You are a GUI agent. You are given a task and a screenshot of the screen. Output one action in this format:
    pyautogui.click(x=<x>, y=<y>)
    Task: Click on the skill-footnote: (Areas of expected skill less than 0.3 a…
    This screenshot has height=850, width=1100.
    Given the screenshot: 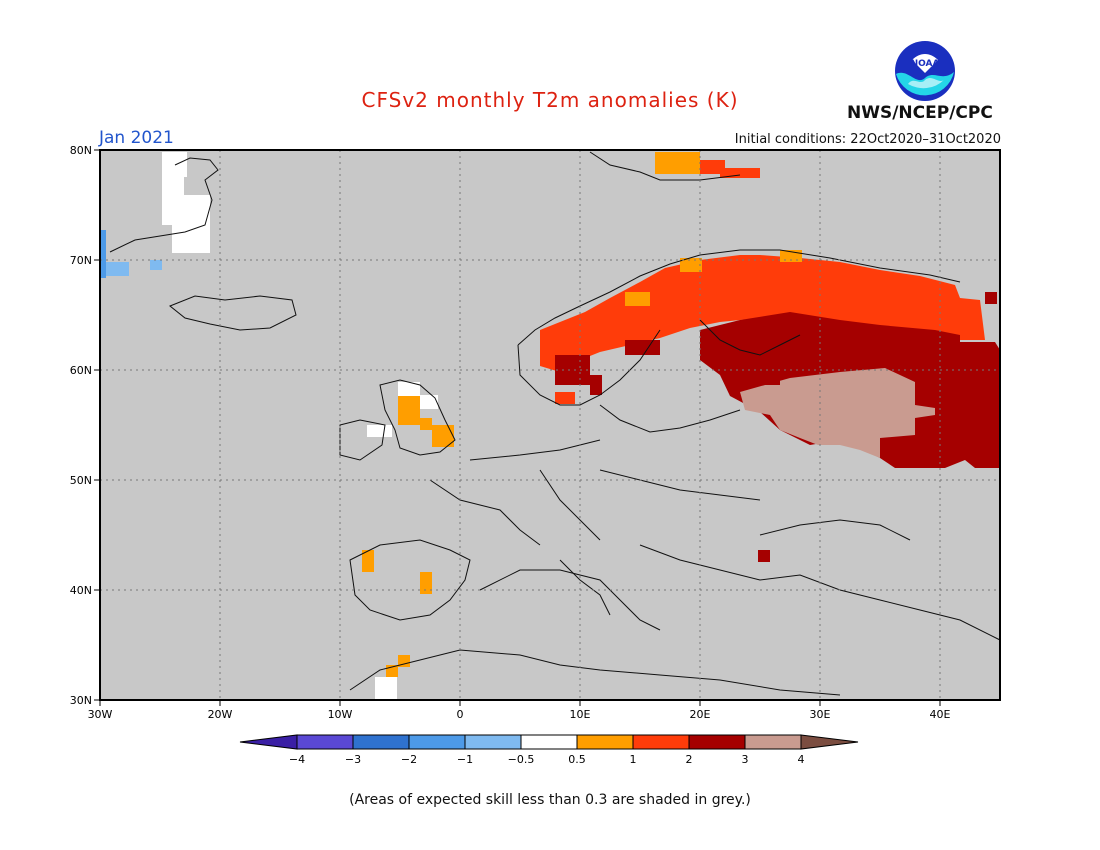 What is the action you would take?
    pyautogui.click(x=550, y=800)
    